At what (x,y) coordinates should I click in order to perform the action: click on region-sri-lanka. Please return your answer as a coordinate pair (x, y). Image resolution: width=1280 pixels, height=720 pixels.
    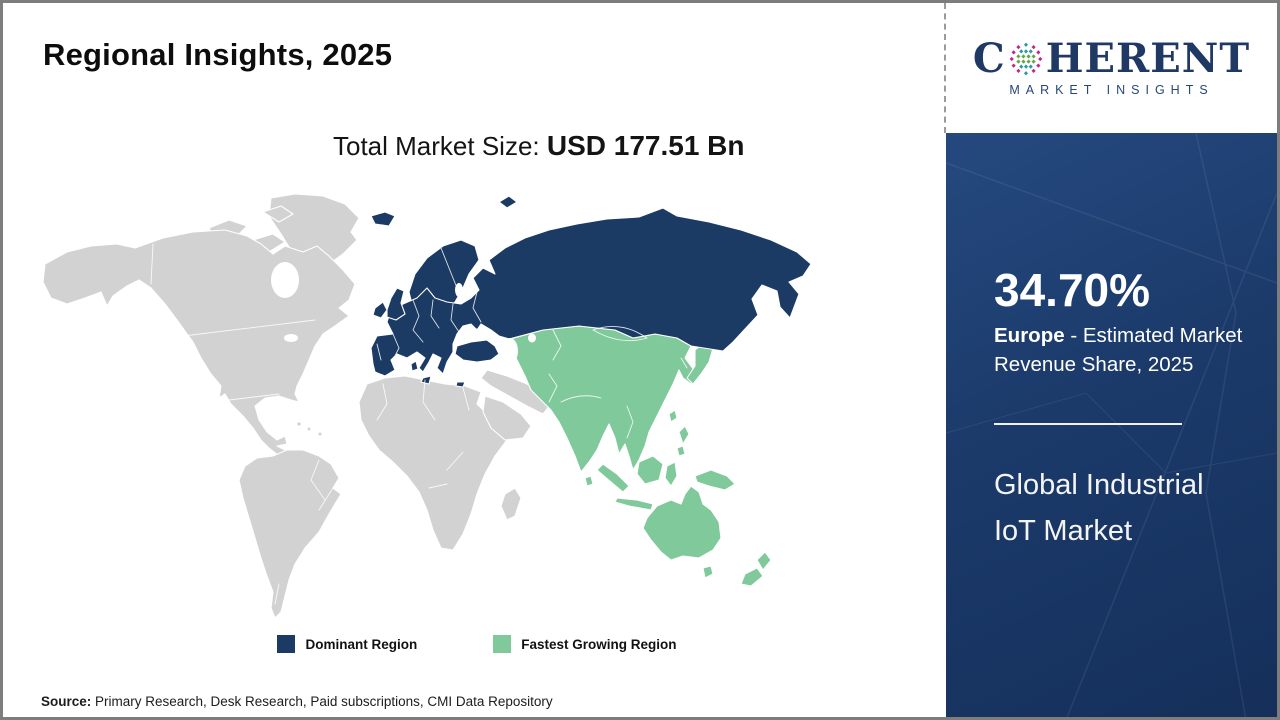
    Looking at the image, I should click on (589, 481).